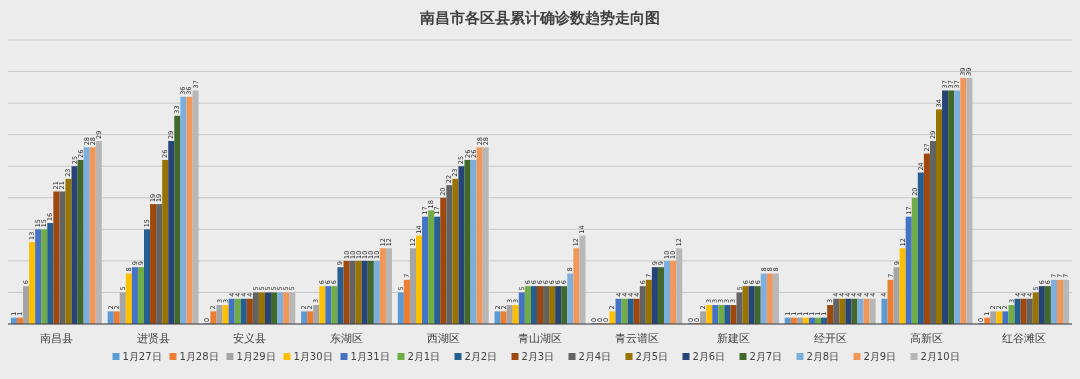 This screenshot has width=1080, height=379. What do you see at coordinates (256, 356) in the screenshot?
I see `legend-label: 1月29日` at bounding box center [256, 356].